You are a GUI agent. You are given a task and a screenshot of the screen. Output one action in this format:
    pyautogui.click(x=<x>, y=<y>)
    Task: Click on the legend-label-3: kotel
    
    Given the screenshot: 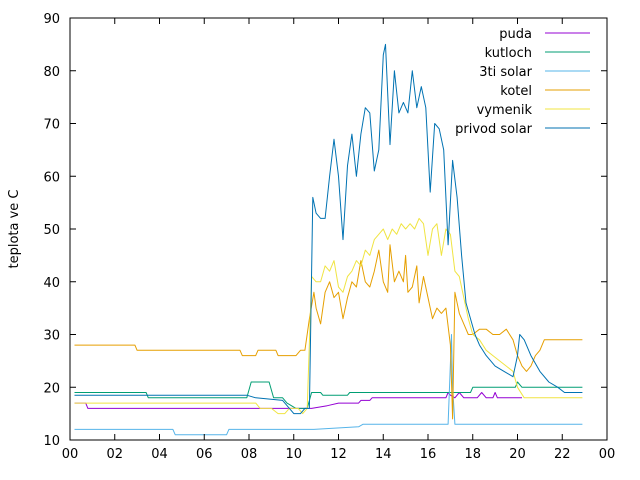 What is the action you would take?
    pyautogui.click(x=516, y=91)
    